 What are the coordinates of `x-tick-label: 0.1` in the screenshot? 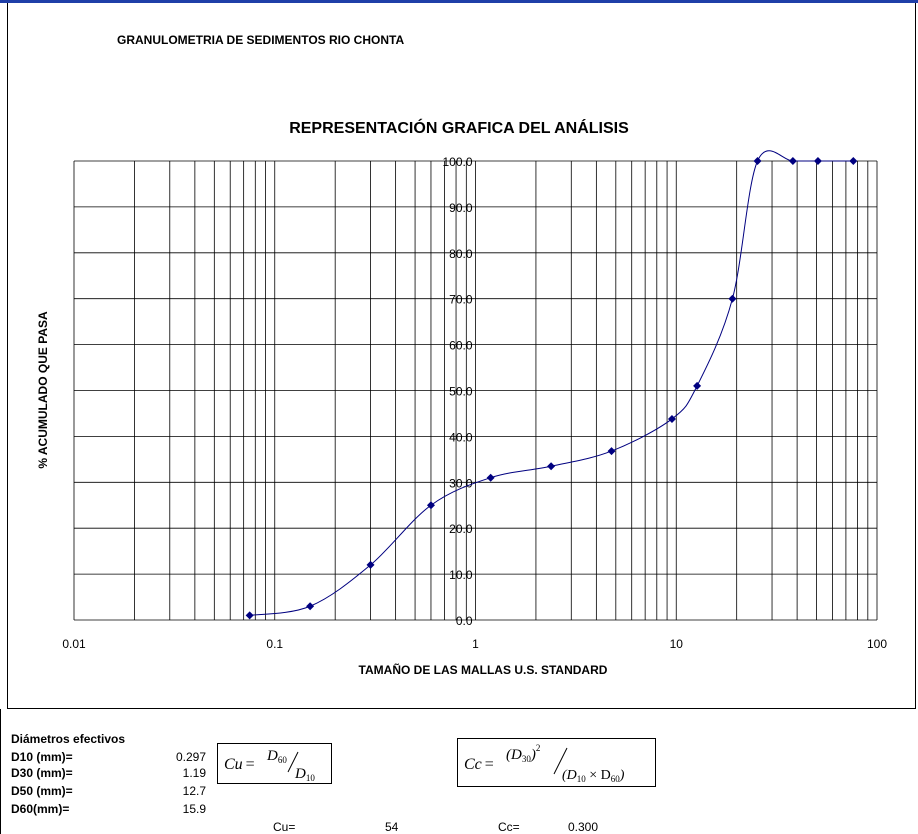 It's located at (274, 644).